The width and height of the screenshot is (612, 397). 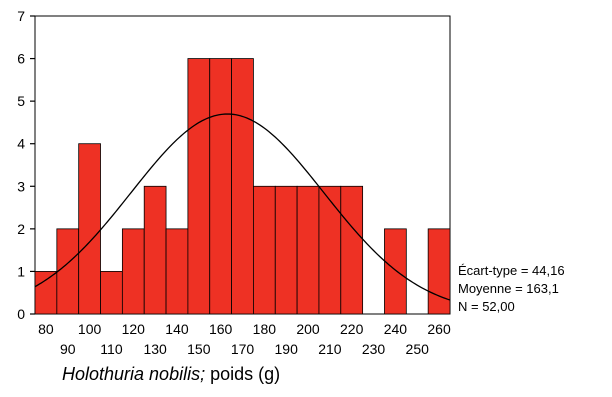 I want to click on caption-measure: poids (g), so click(x=243, y=374).